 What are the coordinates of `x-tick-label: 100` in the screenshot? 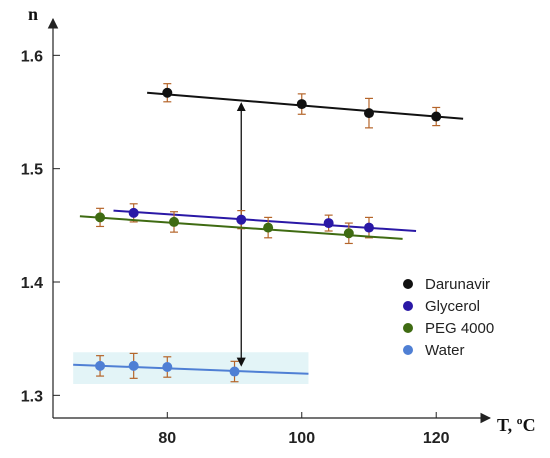 It's located at (301, 438).